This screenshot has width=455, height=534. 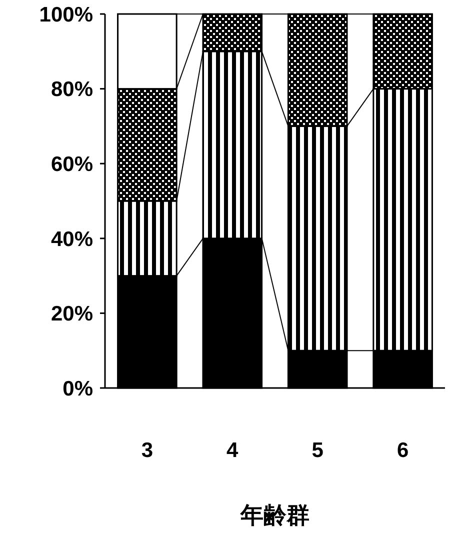 I want to click on y-tick-label: 20%, so click(x=72, y=314).